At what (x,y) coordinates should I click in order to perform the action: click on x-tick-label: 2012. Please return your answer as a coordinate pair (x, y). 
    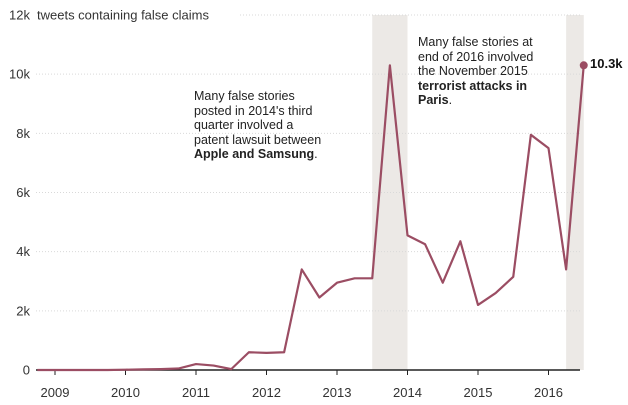
    Looking at the image, I should click on (266, 392).